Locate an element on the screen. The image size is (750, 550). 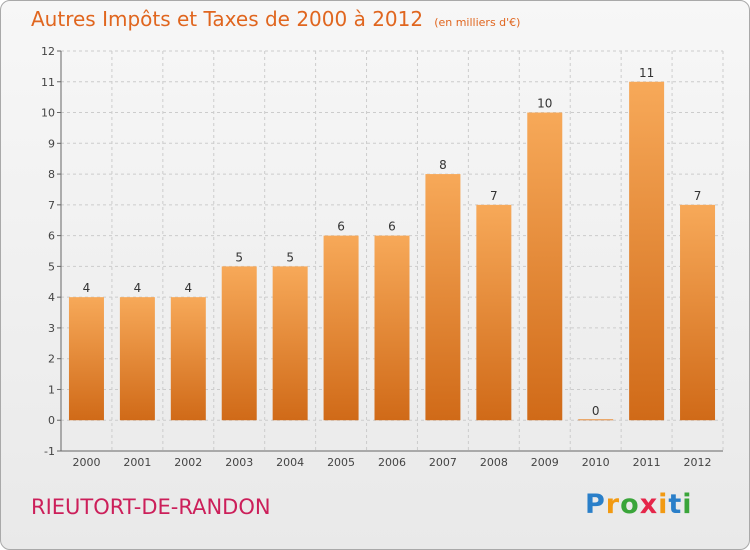
y-tick-label: 2 is located at coordinates (51, 359).